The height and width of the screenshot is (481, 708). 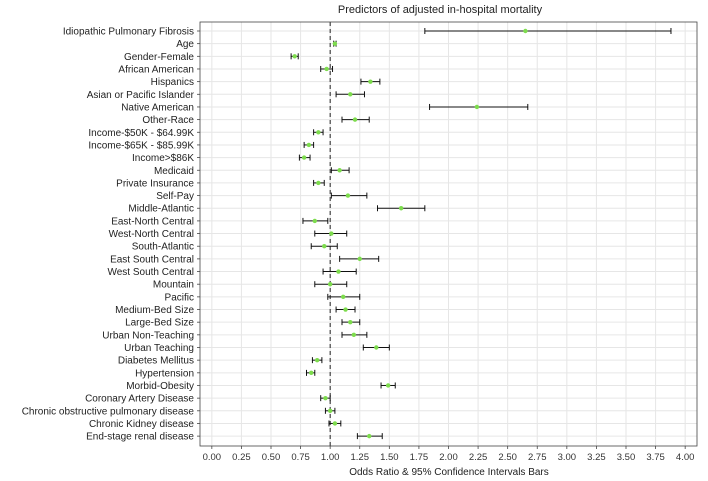 What do you see at coordinates (212, 457) in the screenshot?
I see `x-tick-label: 0.00` at bounding box center [212, 457].